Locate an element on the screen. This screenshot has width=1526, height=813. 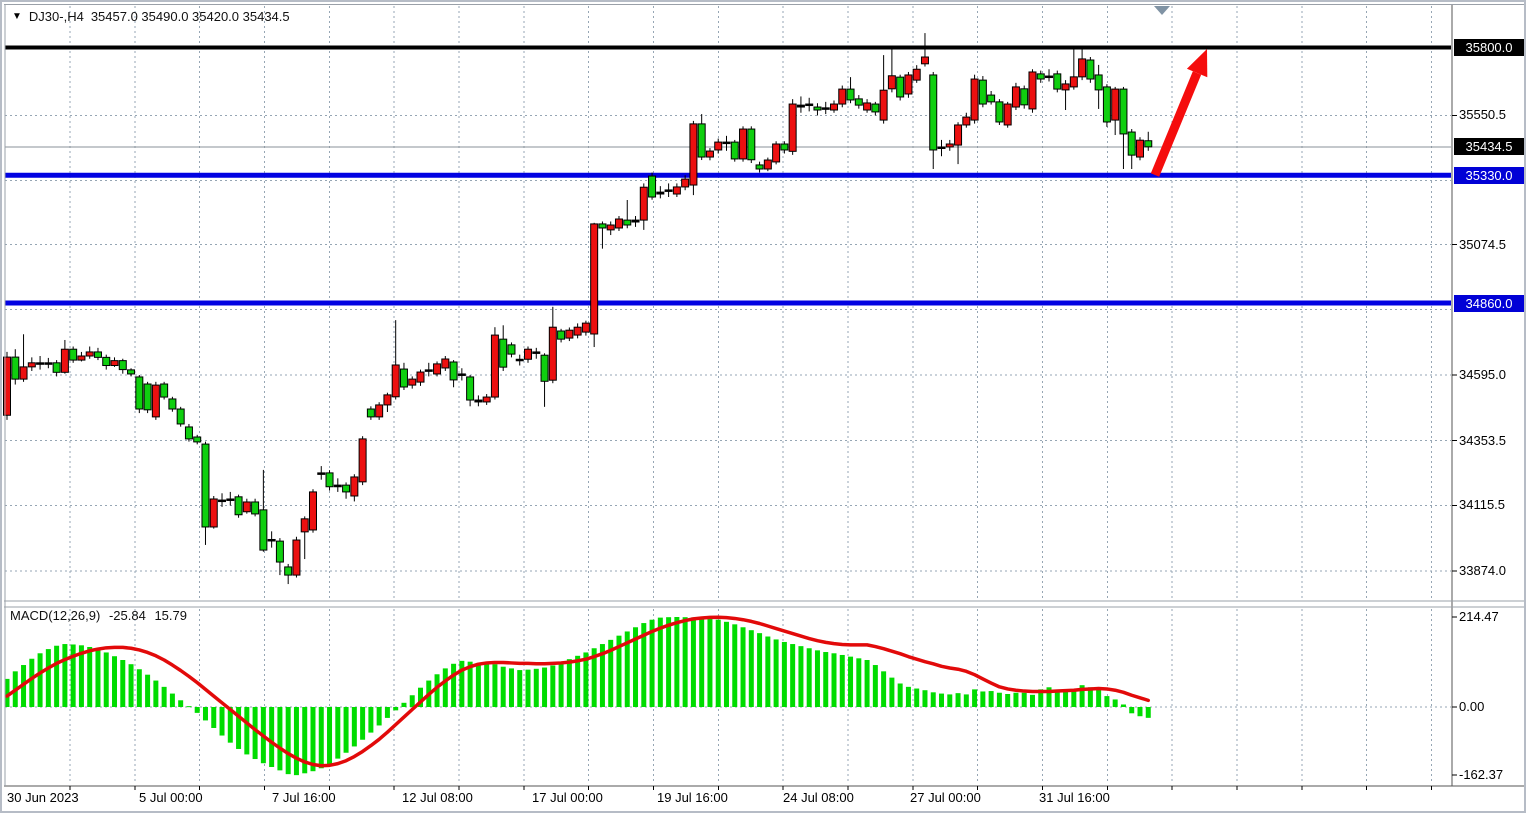
time-axis-label: 5 Jul 00:00 is located at coordinates (171, 797).